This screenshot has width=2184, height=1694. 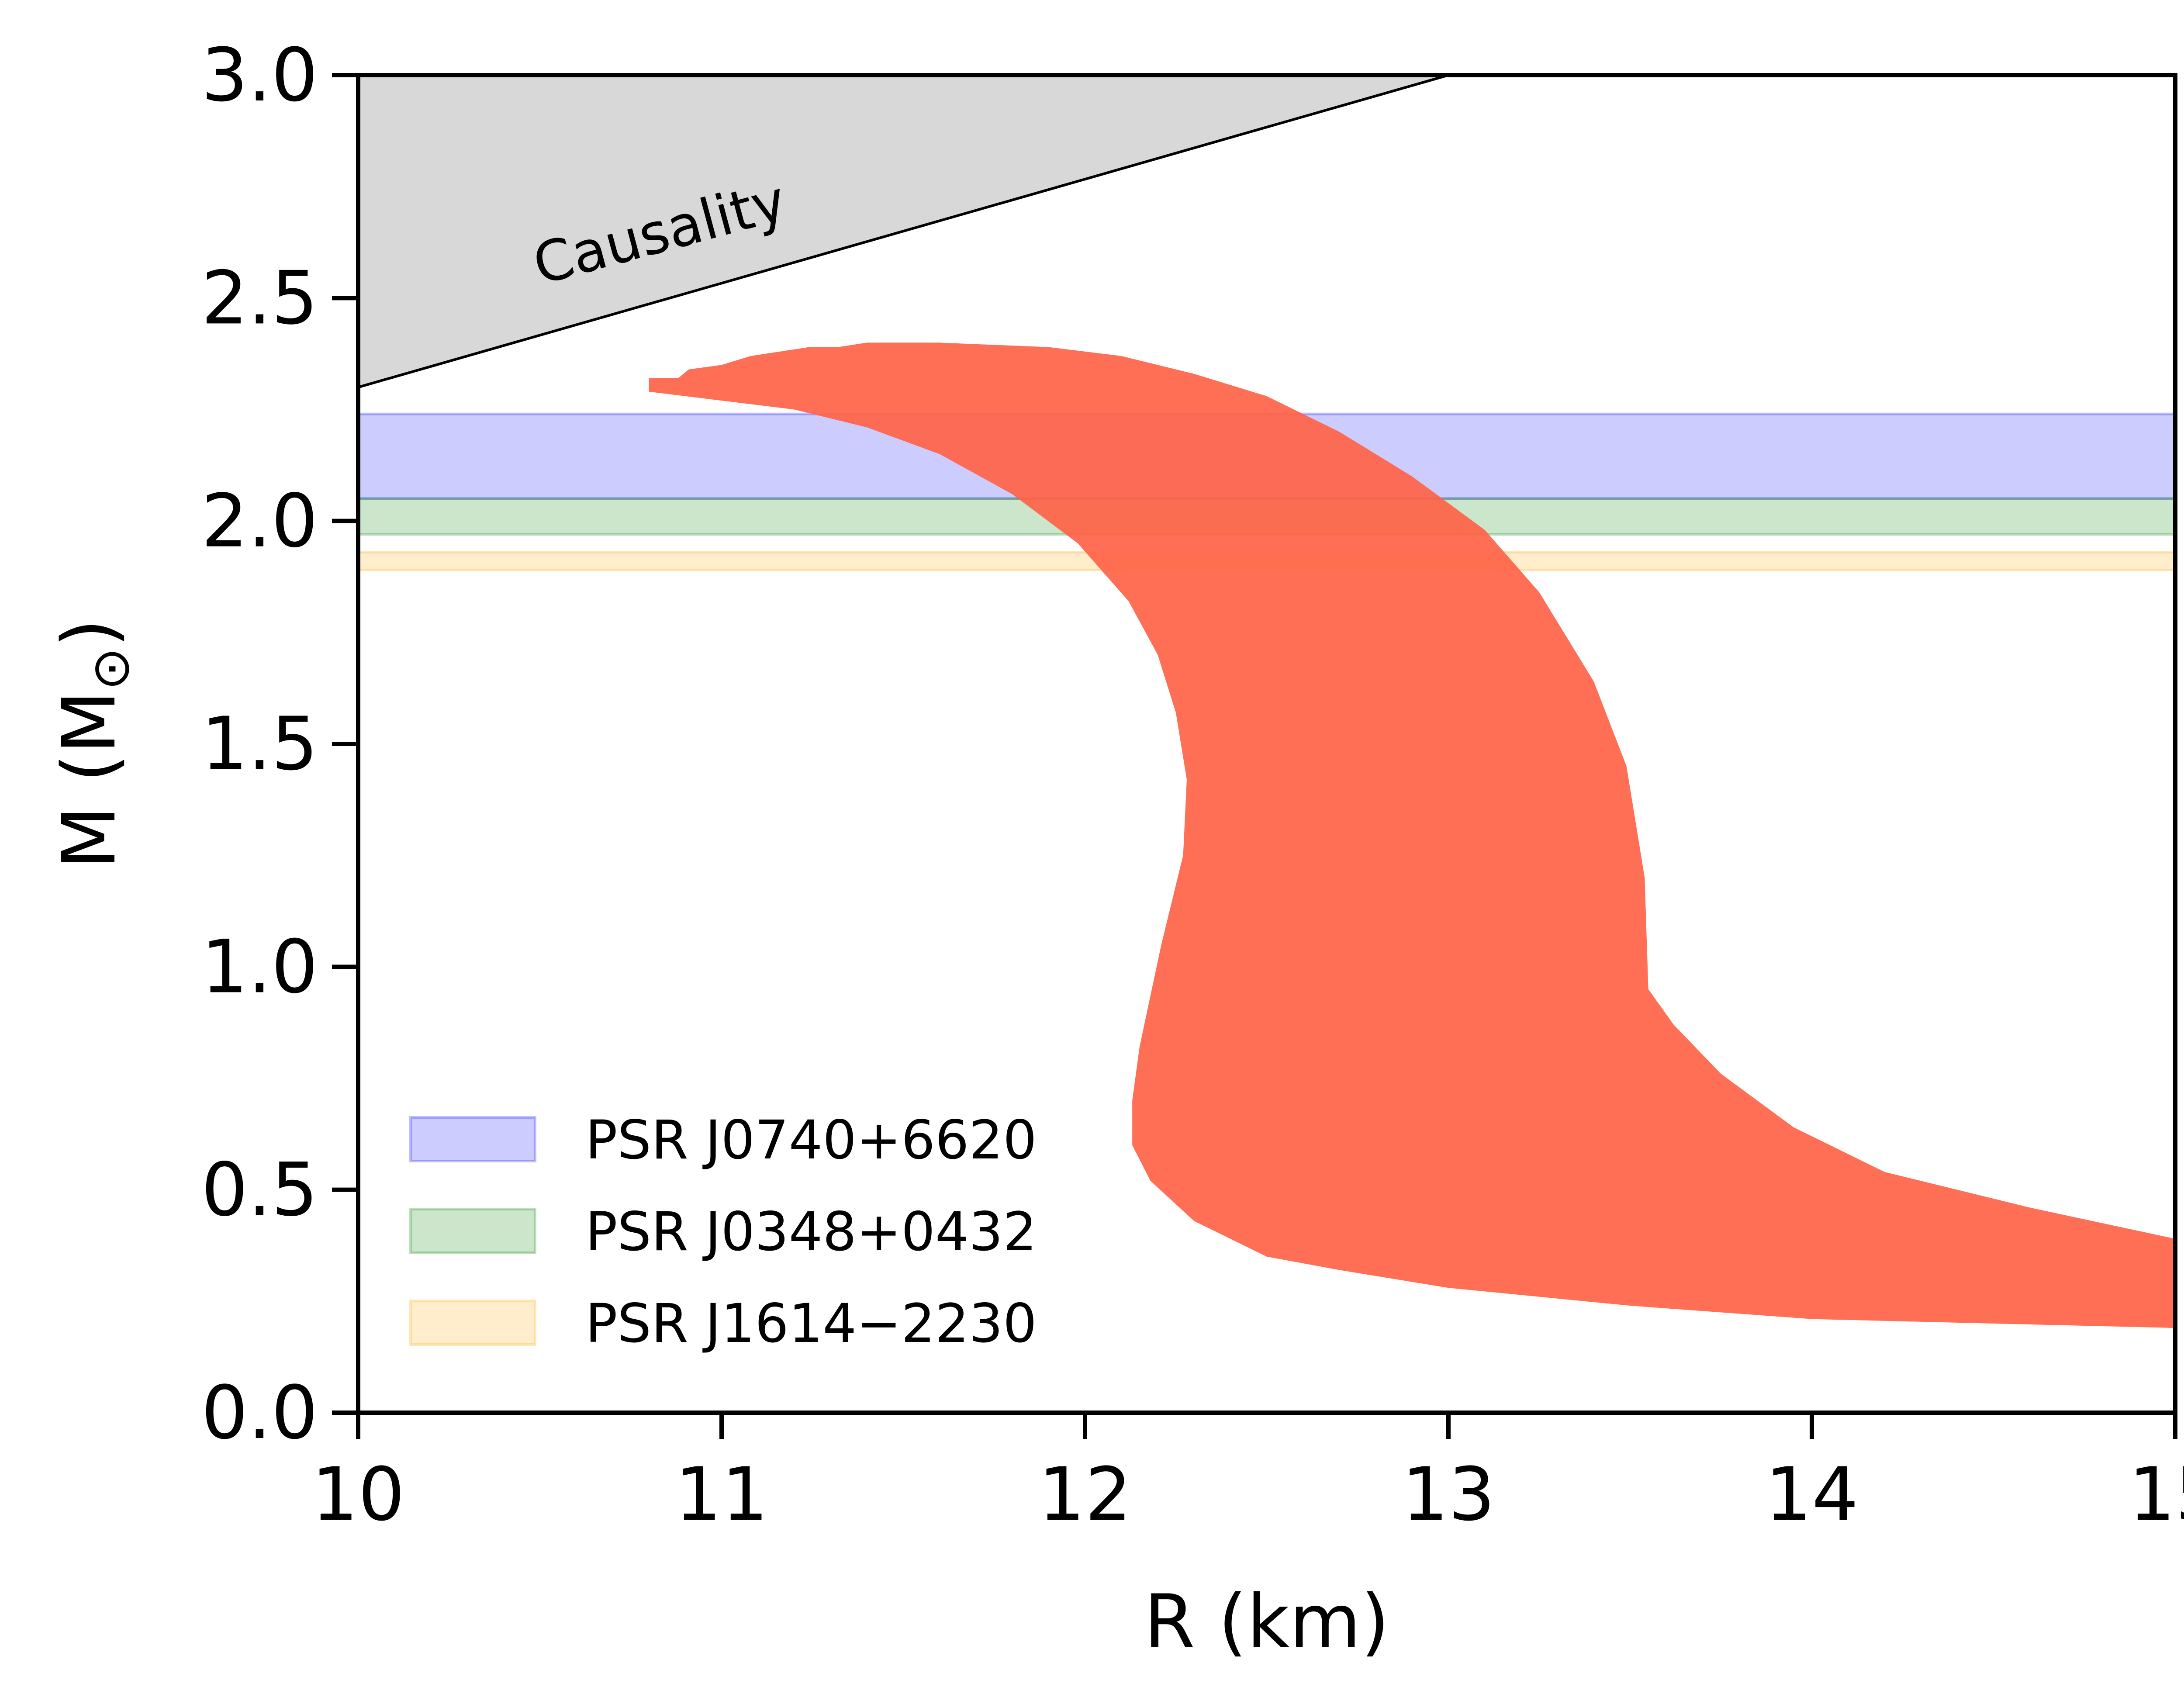 I want to click on y-tick-label: 1.0, so click(x=259, y=967).